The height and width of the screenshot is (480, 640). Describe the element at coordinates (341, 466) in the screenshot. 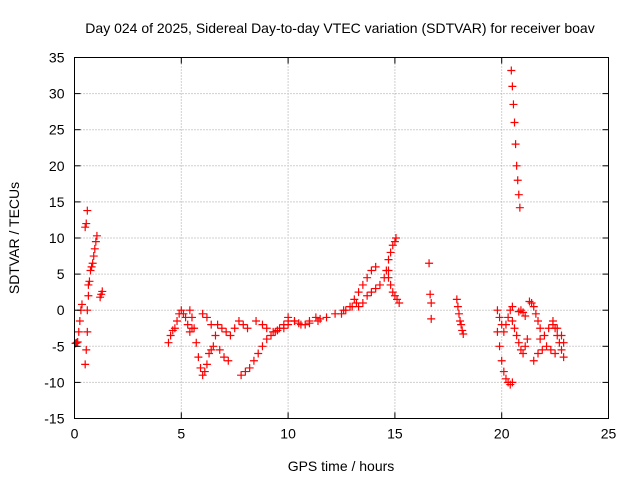

I see `x-axis-label: GPS time / hours` at that location.